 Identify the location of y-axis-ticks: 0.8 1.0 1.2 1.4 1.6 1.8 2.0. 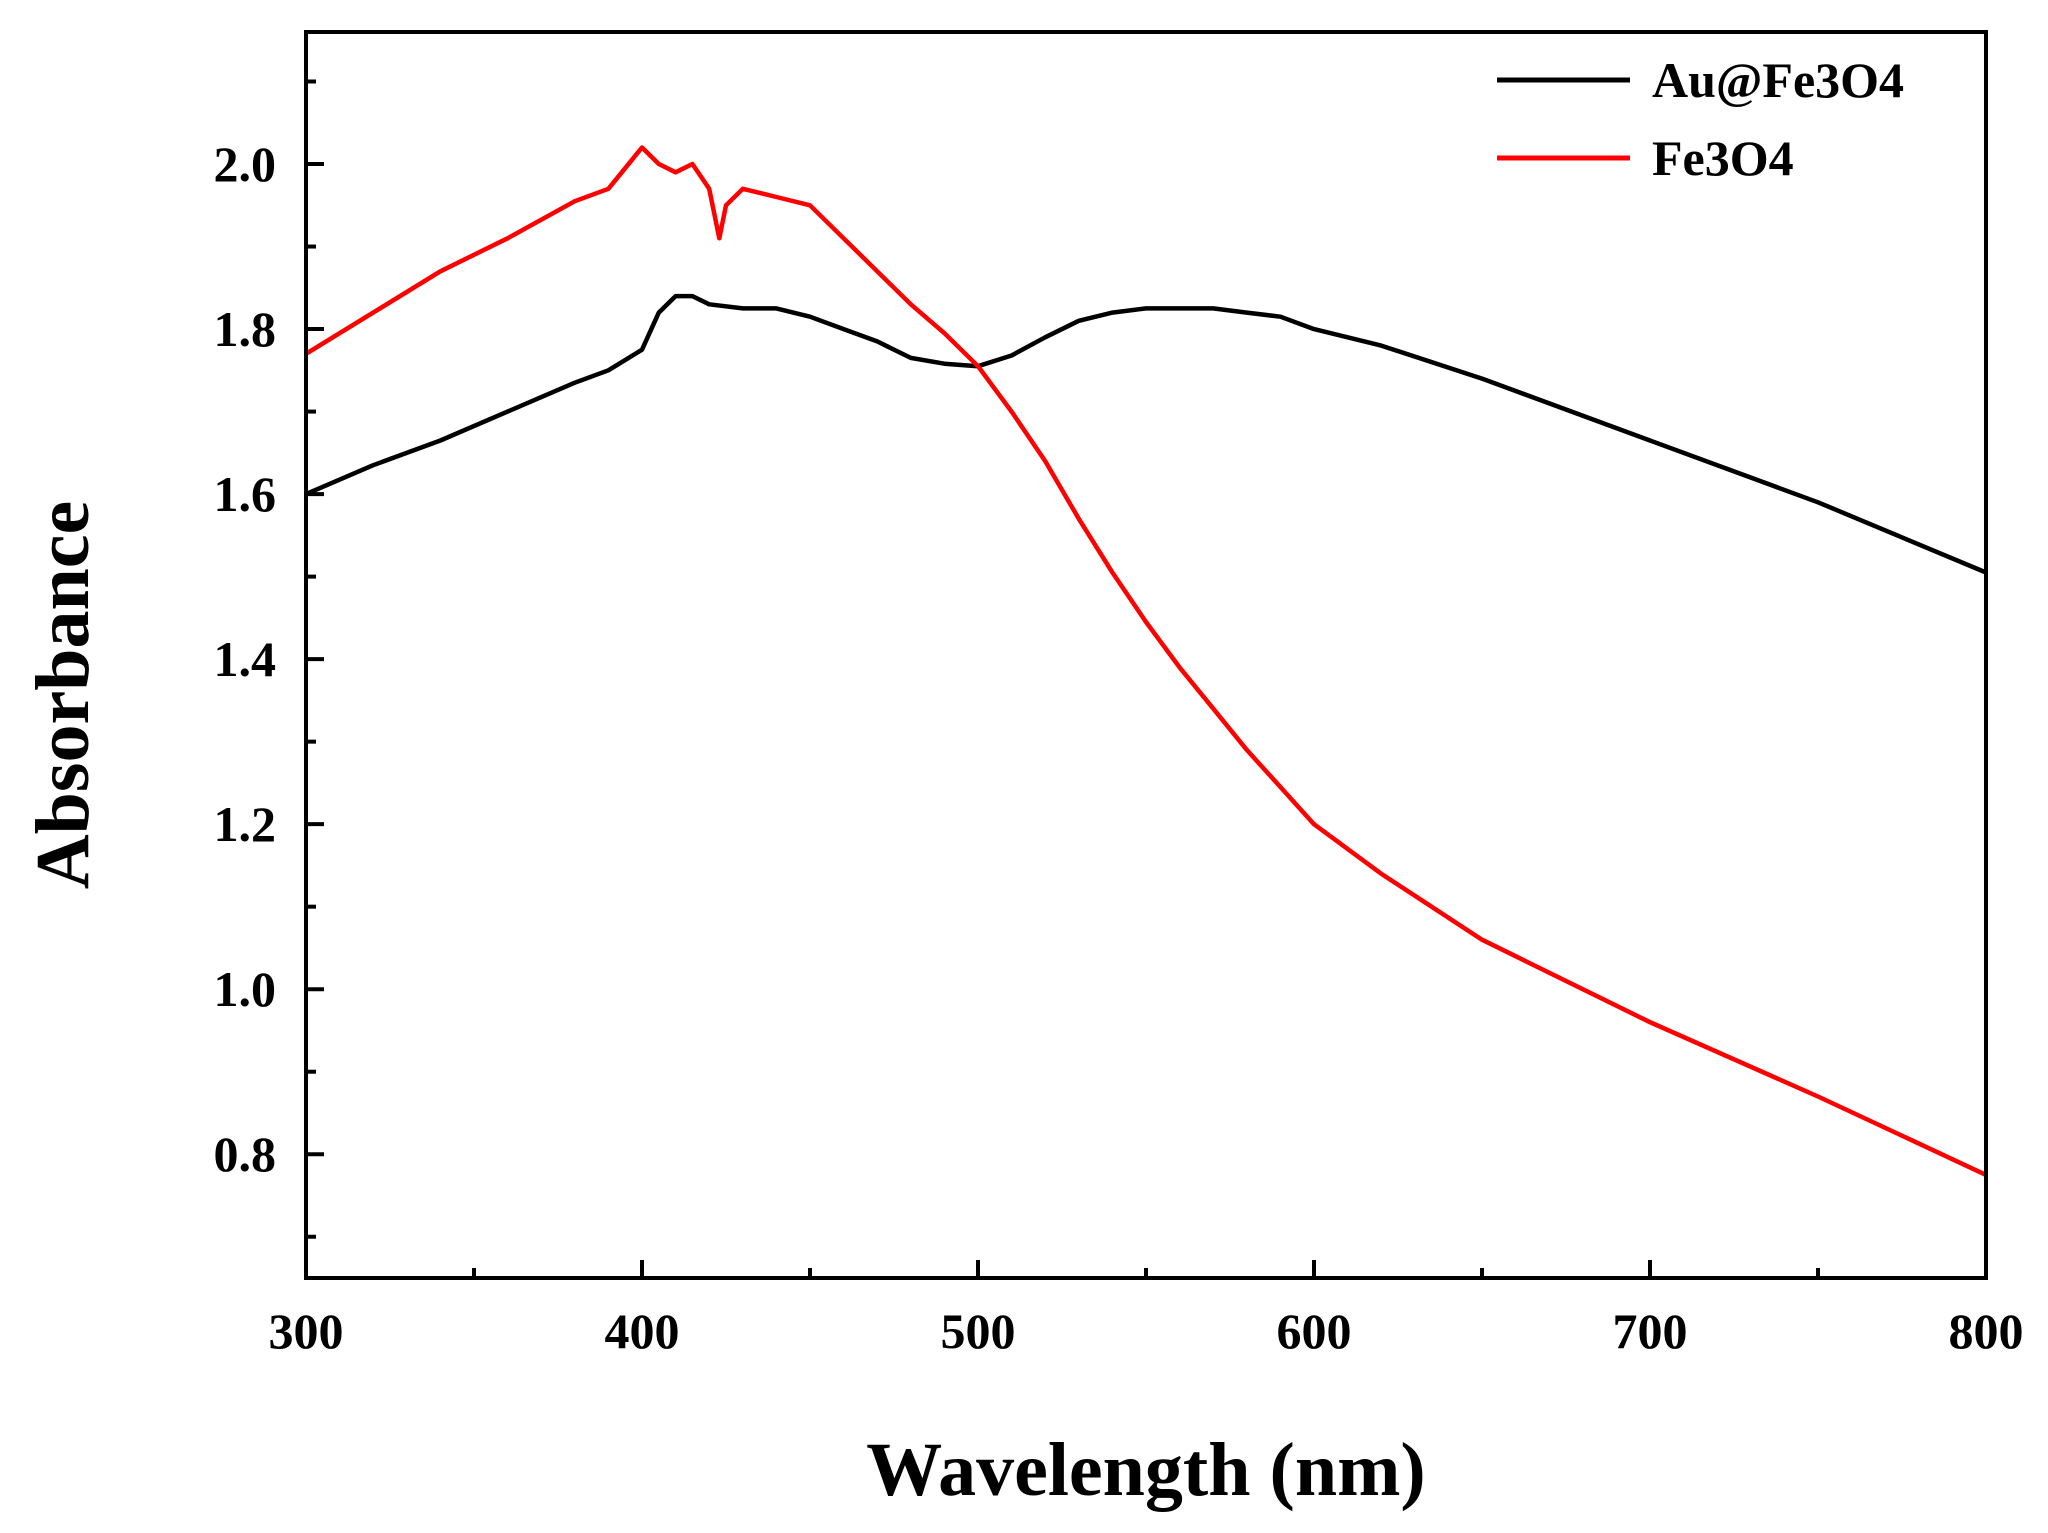
(269, 659).